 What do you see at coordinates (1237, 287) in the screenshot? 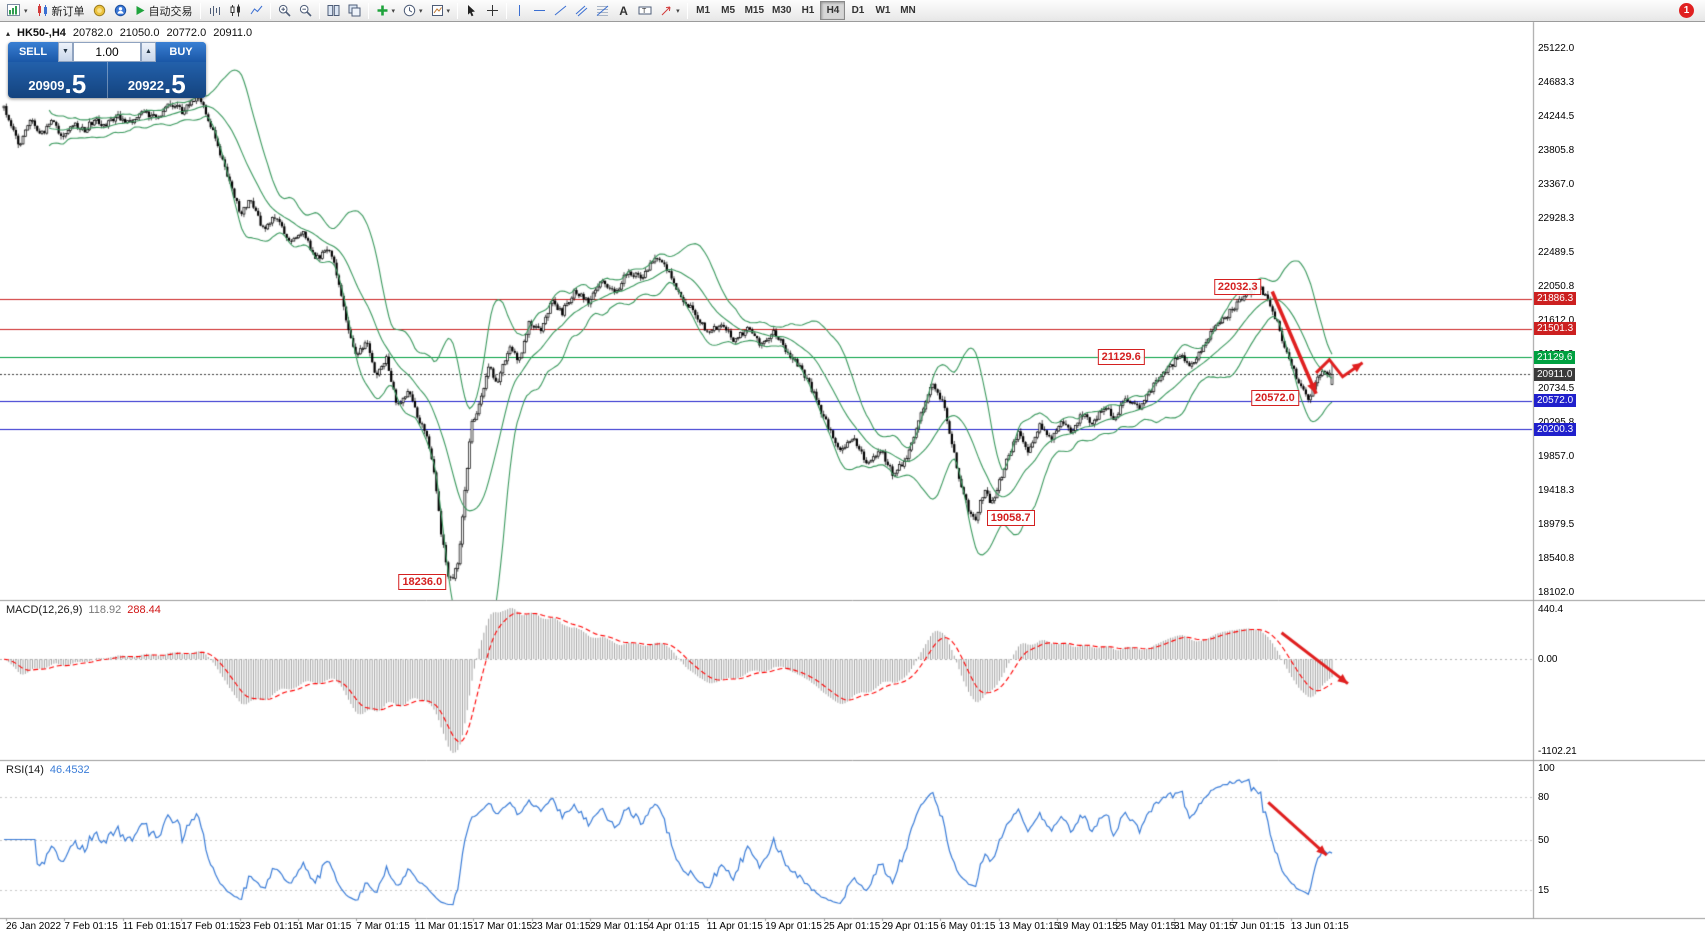
I see `chart-callout: 22032.3` at bounding box center [1237, 287].